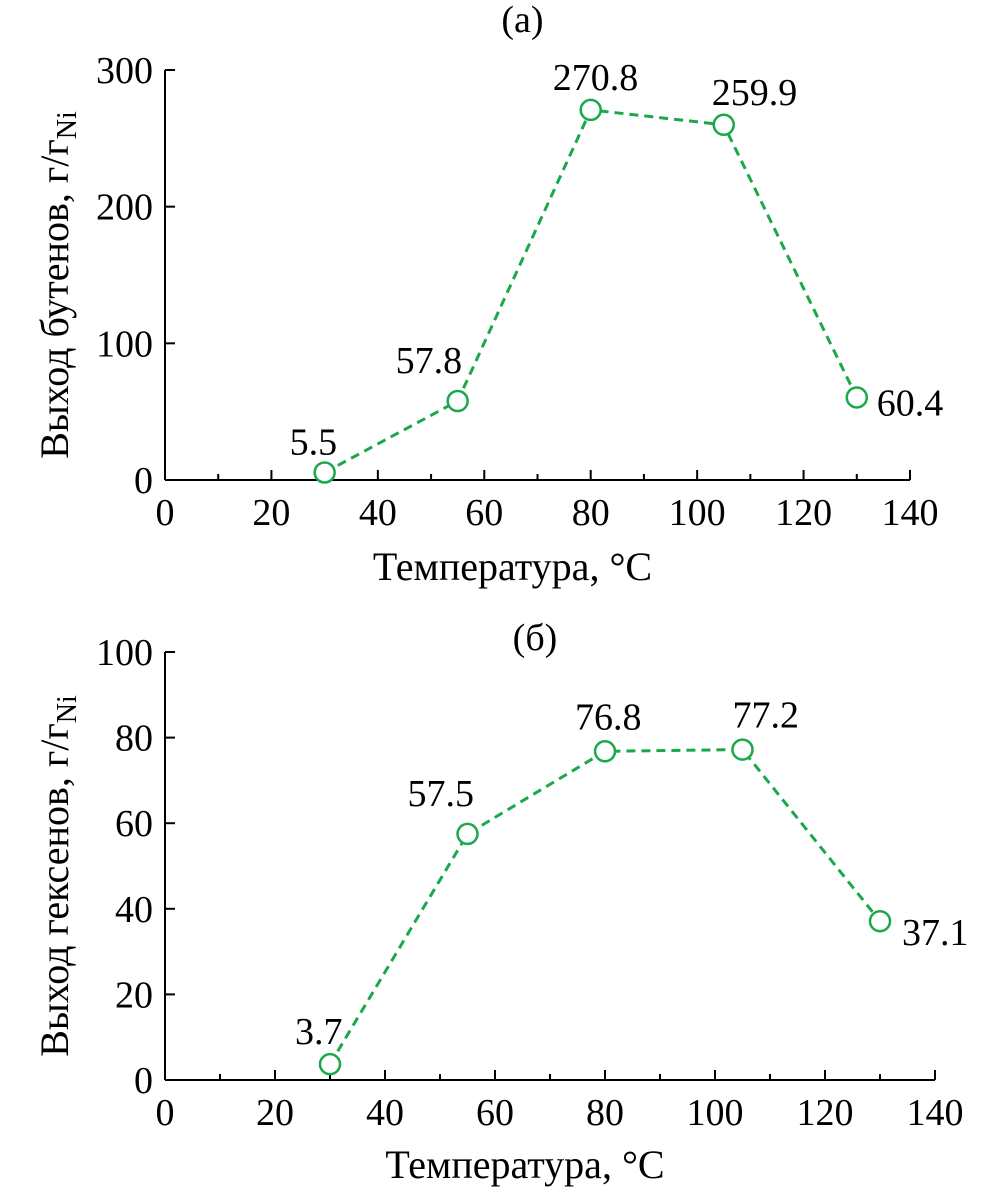  I want to click on y-axis-title: Выход гексенов, г/гNi, so click(57, 876).